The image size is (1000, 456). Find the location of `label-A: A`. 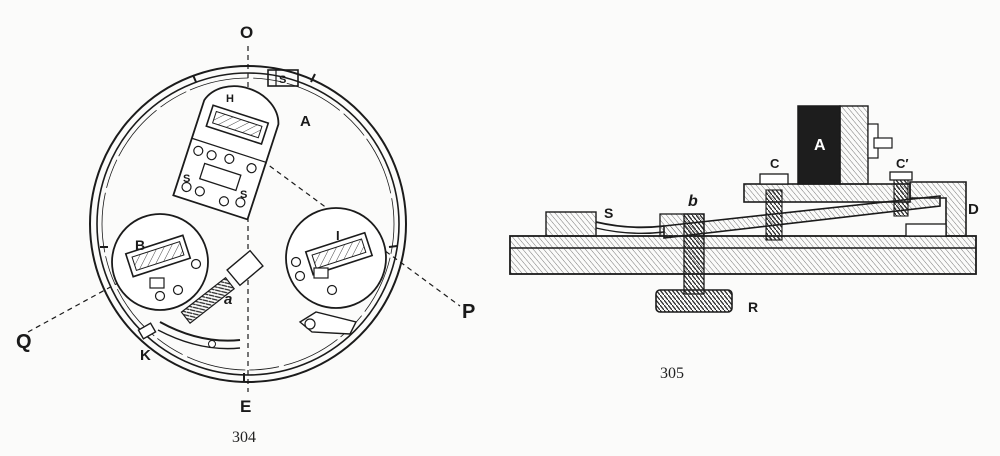

label-A: A is located at coordinates (305, 121).